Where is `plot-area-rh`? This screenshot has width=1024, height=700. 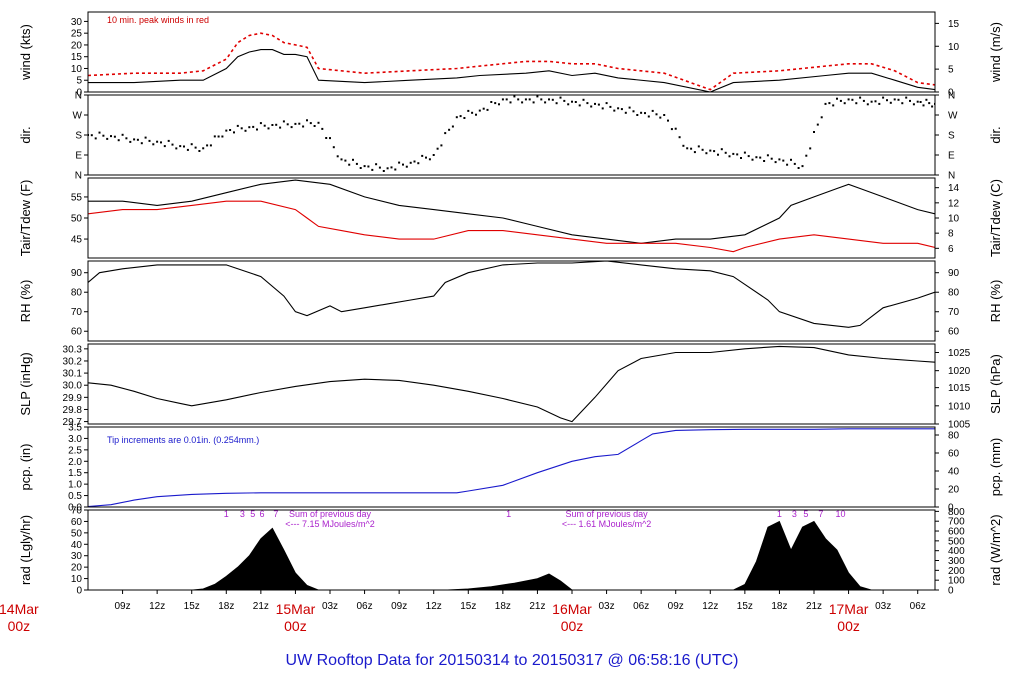
plot-area-rh is located at coordinates (511, 294).